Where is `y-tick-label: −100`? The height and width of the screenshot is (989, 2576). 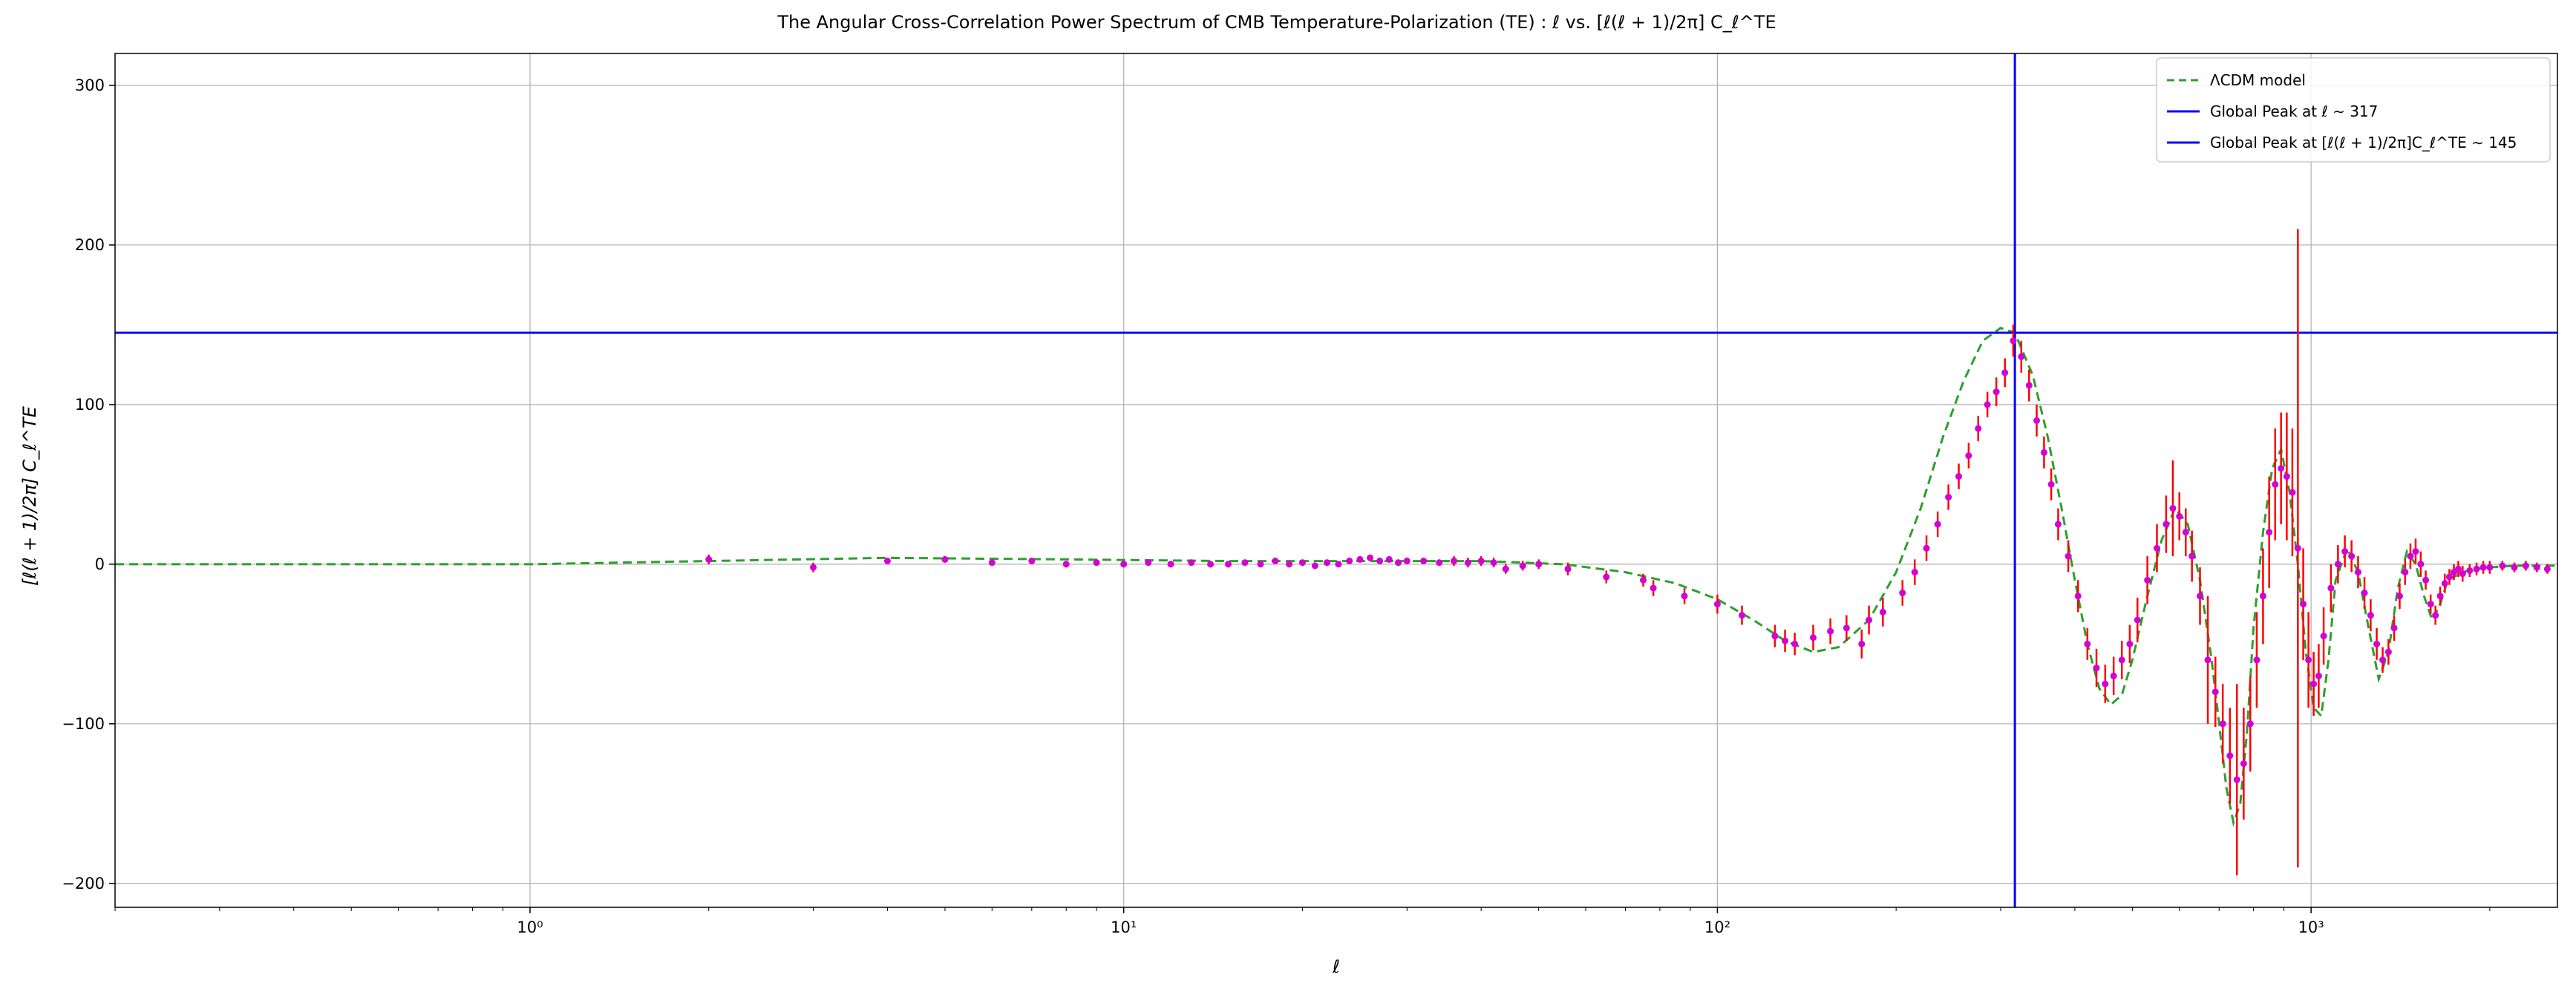 y-tick-label: −100 is located at coordinates (83, 724).